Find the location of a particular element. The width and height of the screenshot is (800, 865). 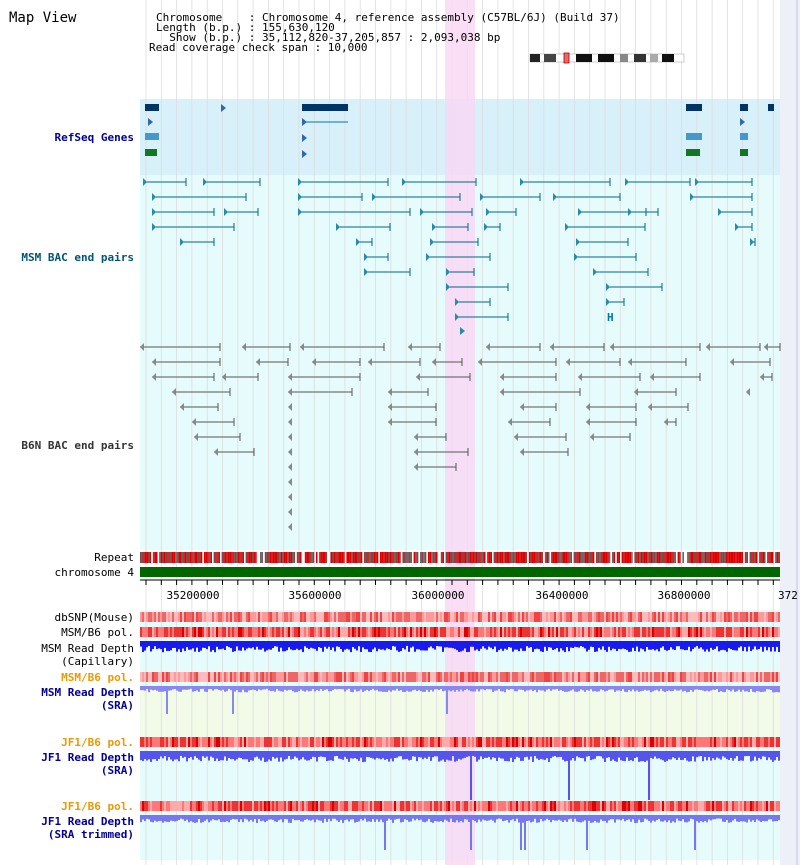

label-refseq-genes: RefSeq Genes is located at coordinates (94, 137).